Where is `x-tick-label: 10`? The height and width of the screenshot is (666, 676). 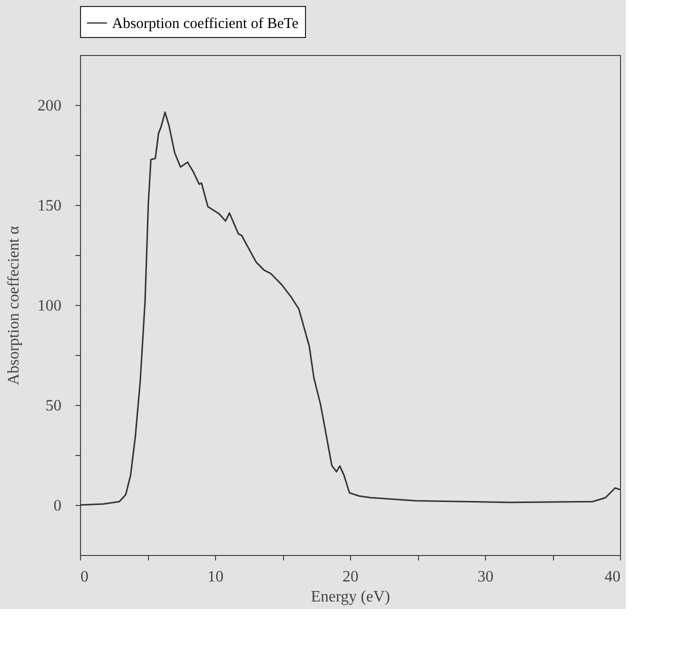 x-tick-label: 10 is located at coordinates (216, 577).